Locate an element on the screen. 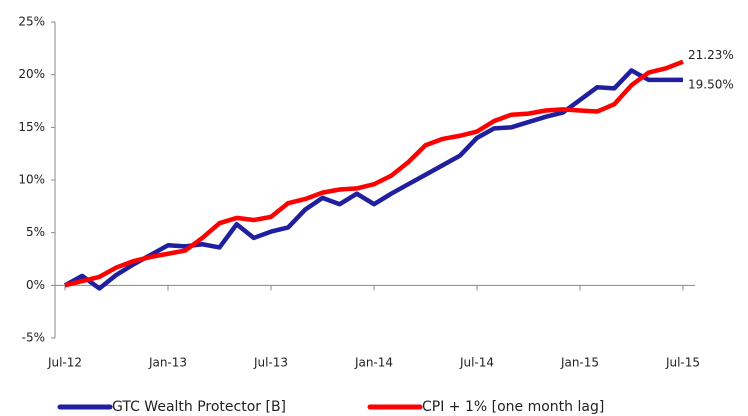 The width and height of the screenshot is (748, 416). x-tick-label: Jan-14 is located at coordinates (373, 363).